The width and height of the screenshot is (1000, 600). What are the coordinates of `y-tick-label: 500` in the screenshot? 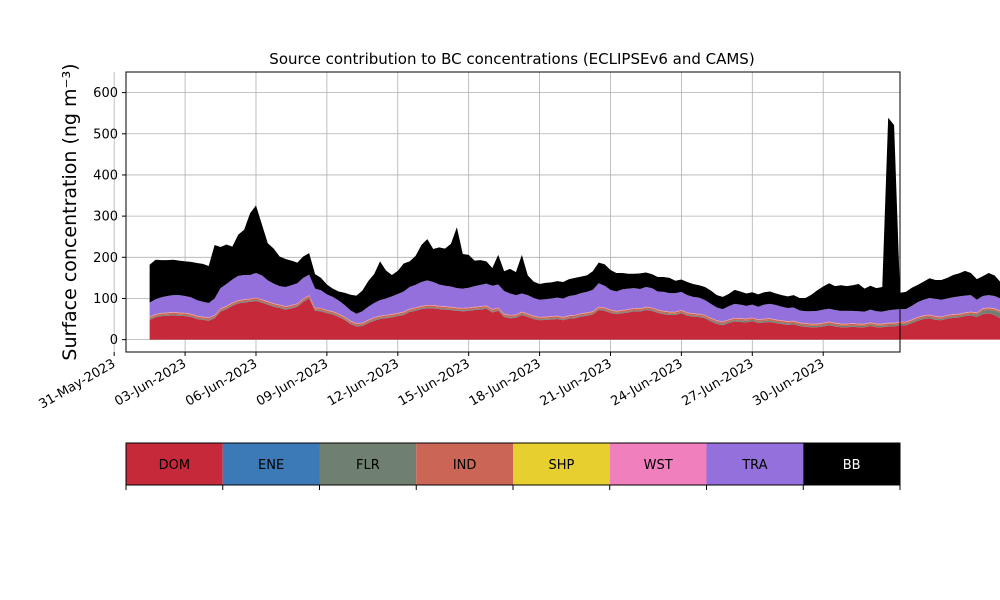 It's located at (105, 134).